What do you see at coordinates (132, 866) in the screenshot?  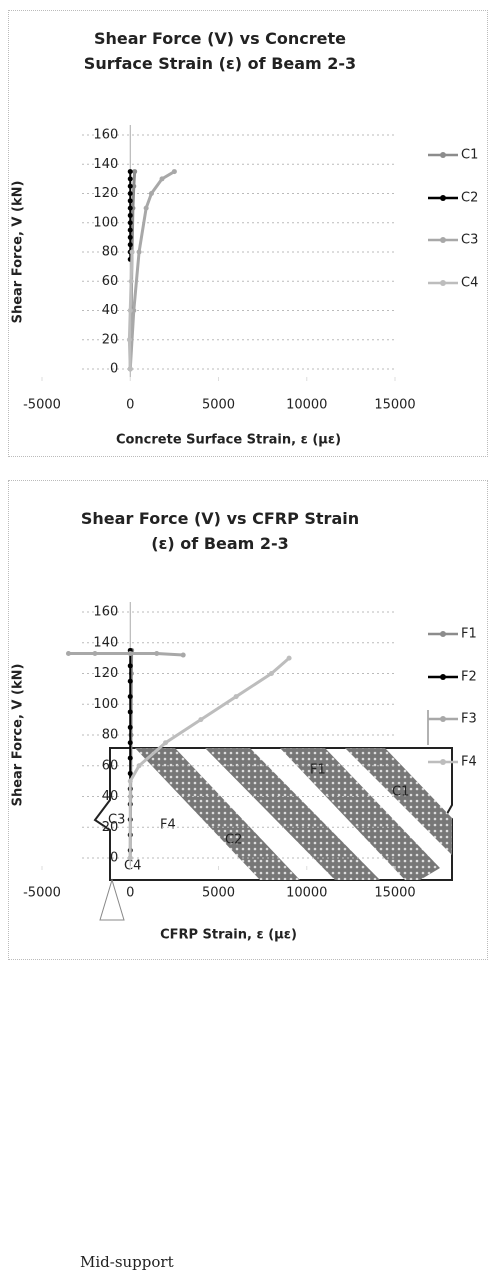 I see `label: C4` at bounding box center [132, 866].